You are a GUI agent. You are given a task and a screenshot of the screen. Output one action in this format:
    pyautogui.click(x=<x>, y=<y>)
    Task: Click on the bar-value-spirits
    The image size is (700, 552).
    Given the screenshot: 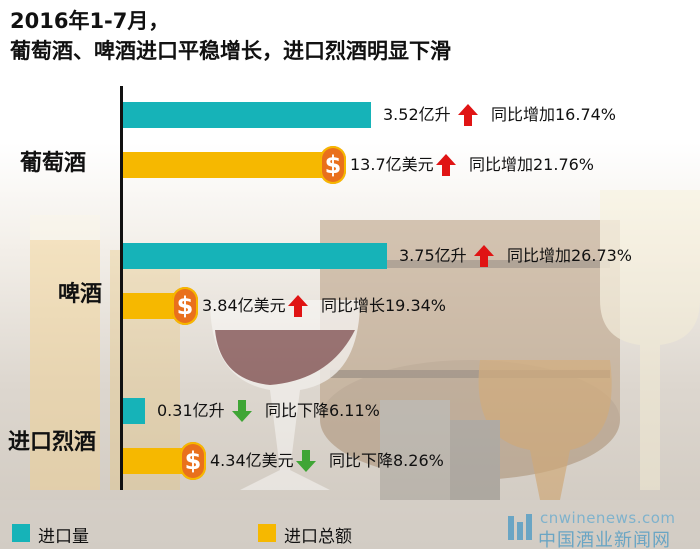 What is the action you would take?
    pyautogui.click(x=155, y=461)
    